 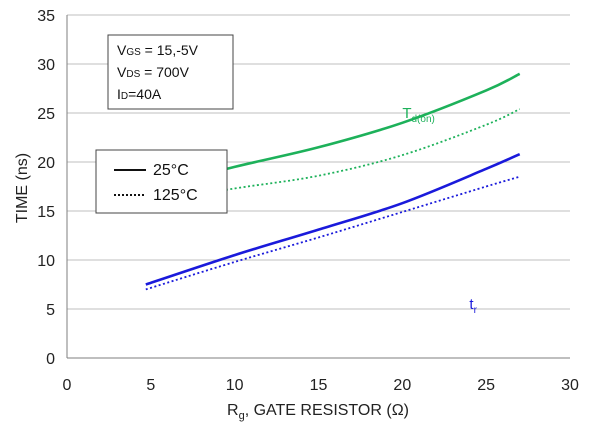 I want to click on y-tick-label: 15, so click(x=46, y=212).